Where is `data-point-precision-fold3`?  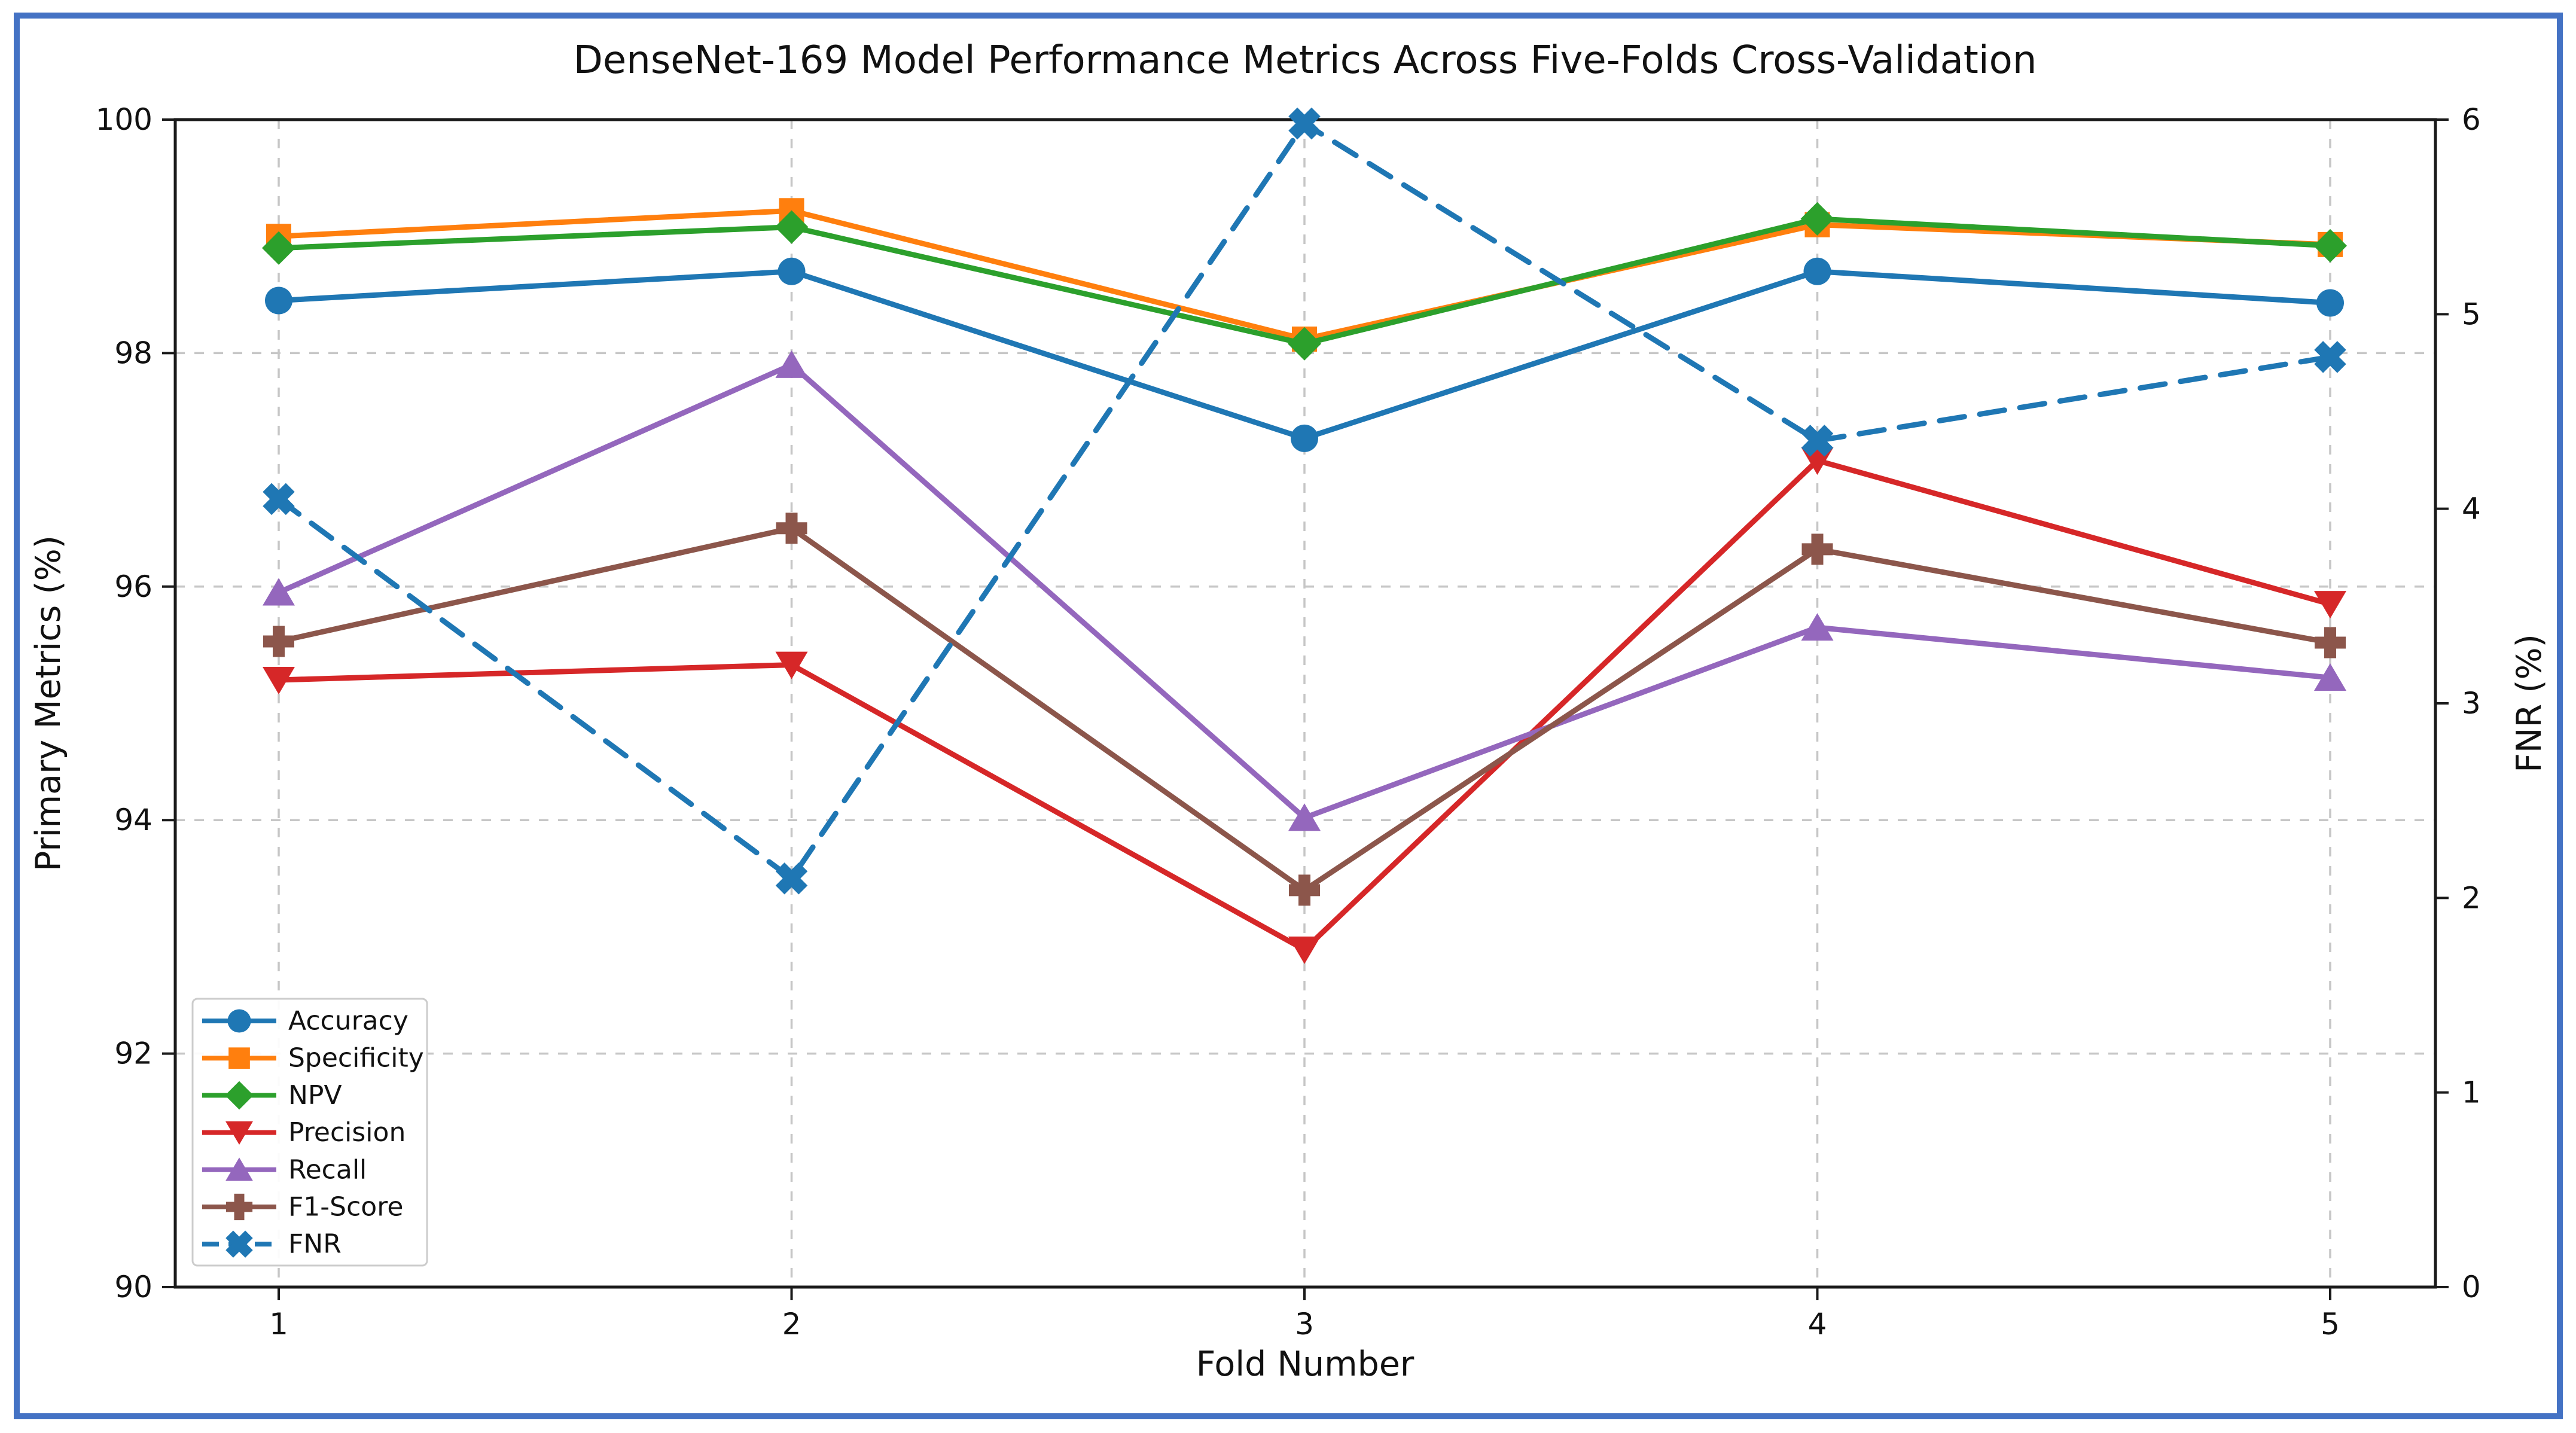
data-point-precision-fold3 is located at coordinates (1304, 950).